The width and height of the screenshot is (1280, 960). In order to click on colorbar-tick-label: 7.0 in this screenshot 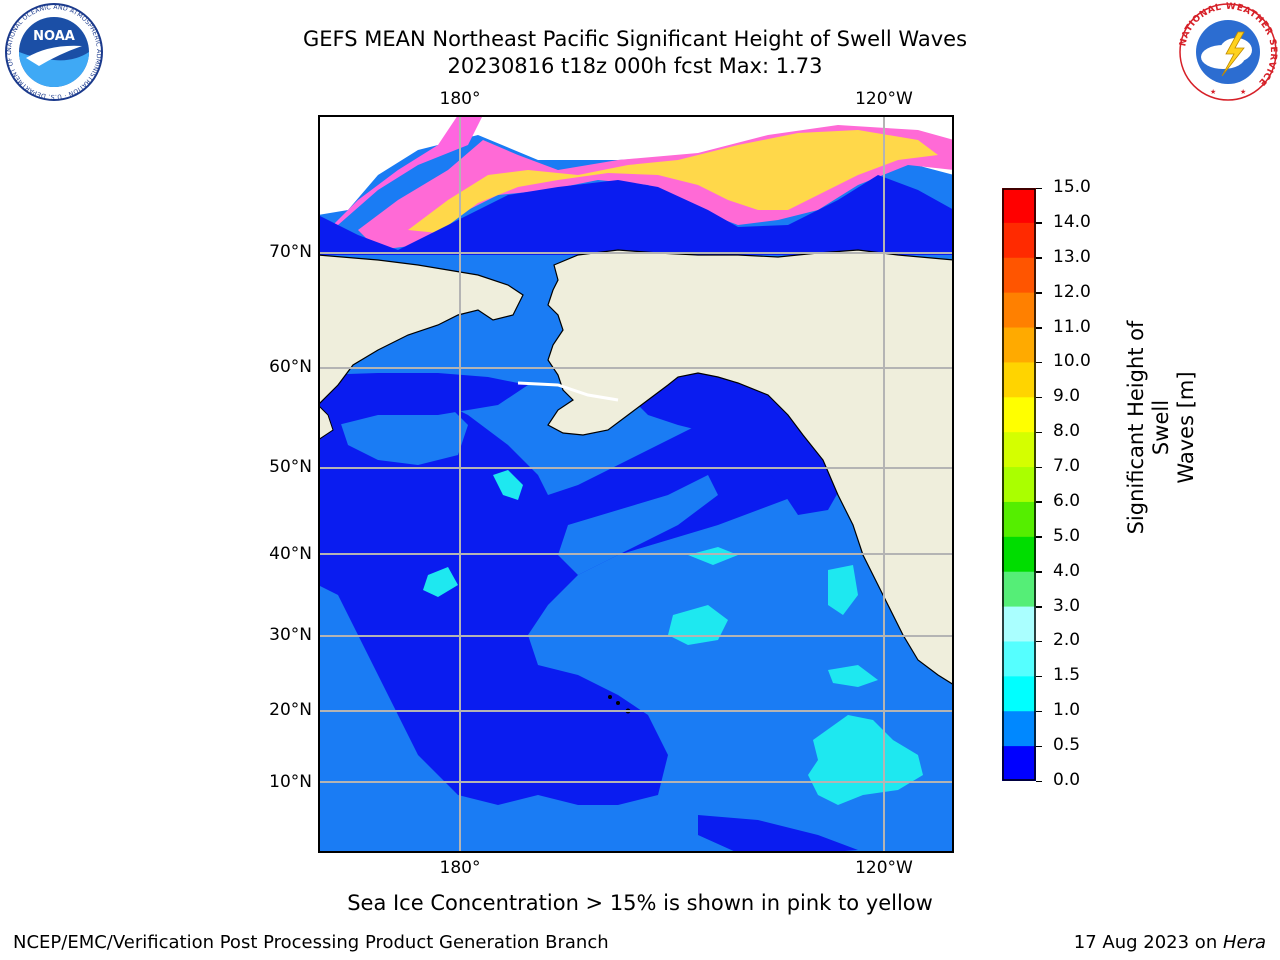, I will do `click(1067, 466)`.